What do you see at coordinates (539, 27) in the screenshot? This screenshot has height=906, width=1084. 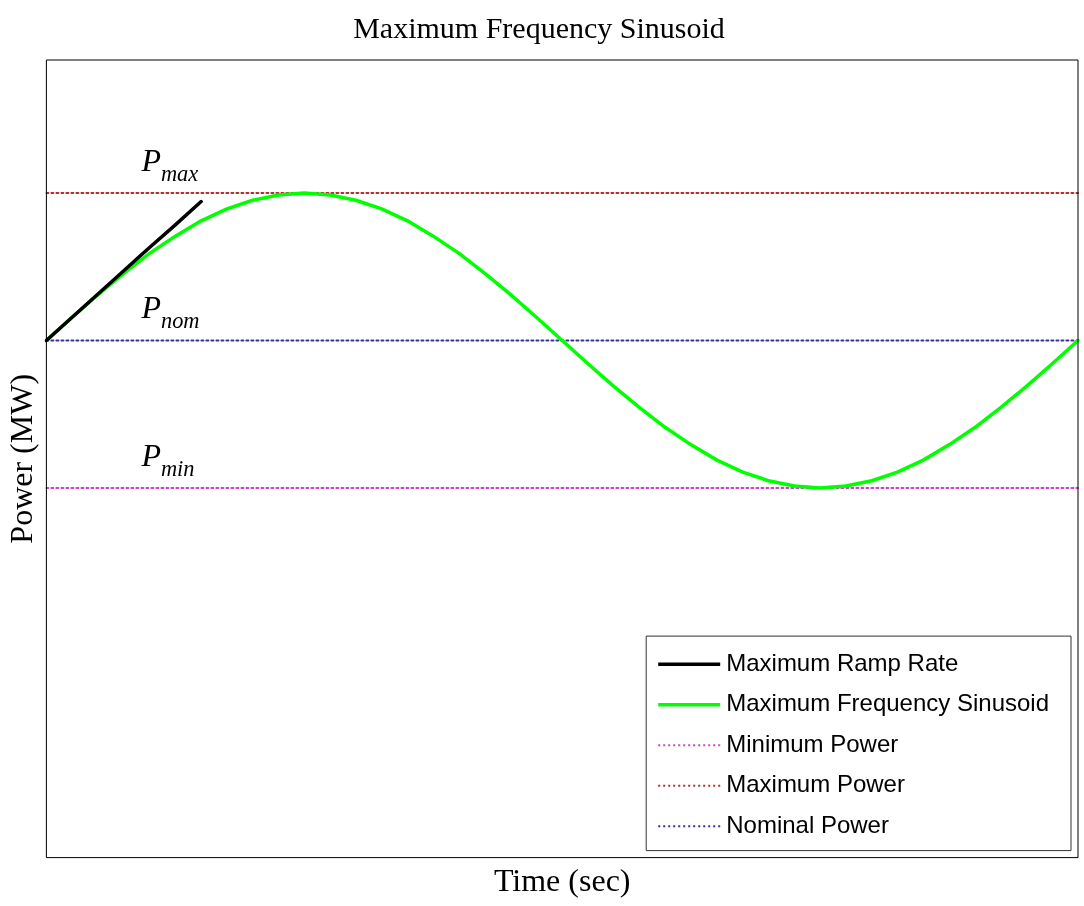 I see `chart-title: Maximum Frequency Sinusoid` at bounding box center [539, 27].